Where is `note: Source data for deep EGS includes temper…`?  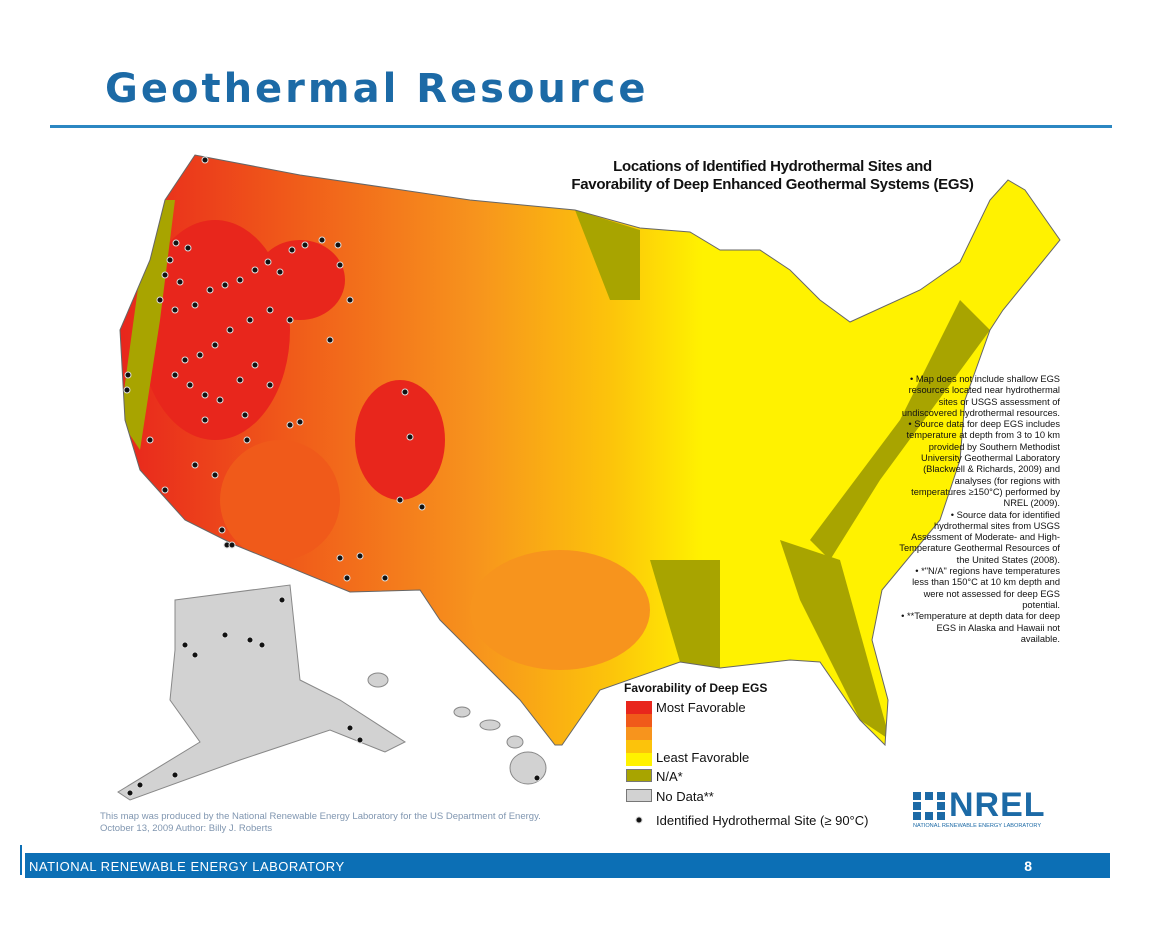
note: Source data for deep EGS includes temper… is located at coordinates (979, 464).